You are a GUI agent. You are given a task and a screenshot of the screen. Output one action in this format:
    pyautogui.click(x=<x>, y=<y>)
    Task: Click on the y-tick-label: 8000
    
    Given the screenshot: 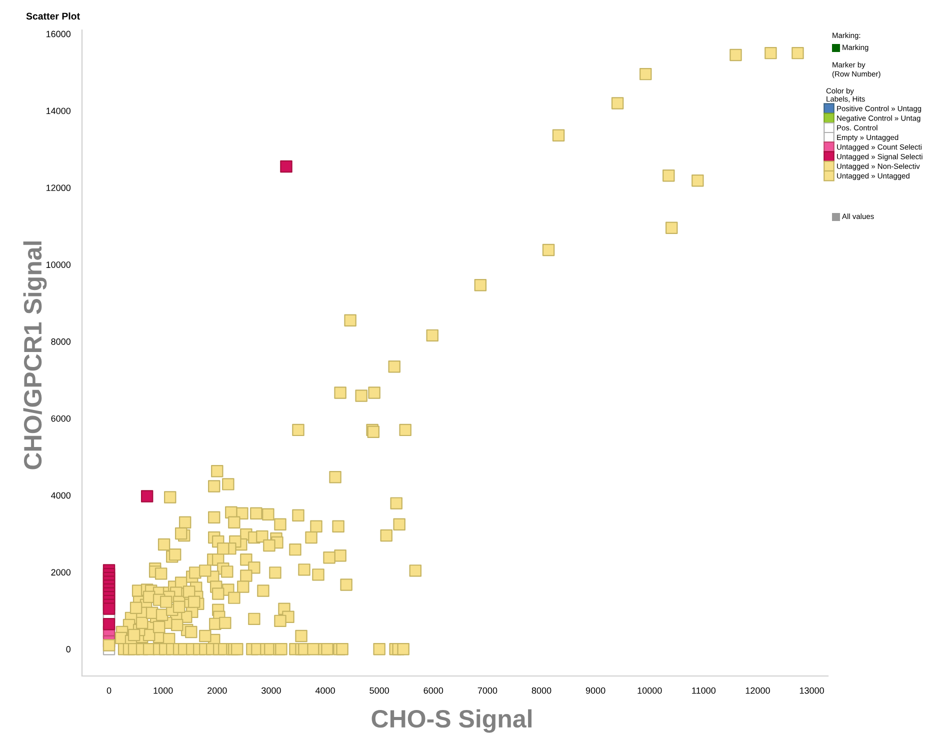 What is the action you would take?
    pyautogui.click(x=61, y=341)
    